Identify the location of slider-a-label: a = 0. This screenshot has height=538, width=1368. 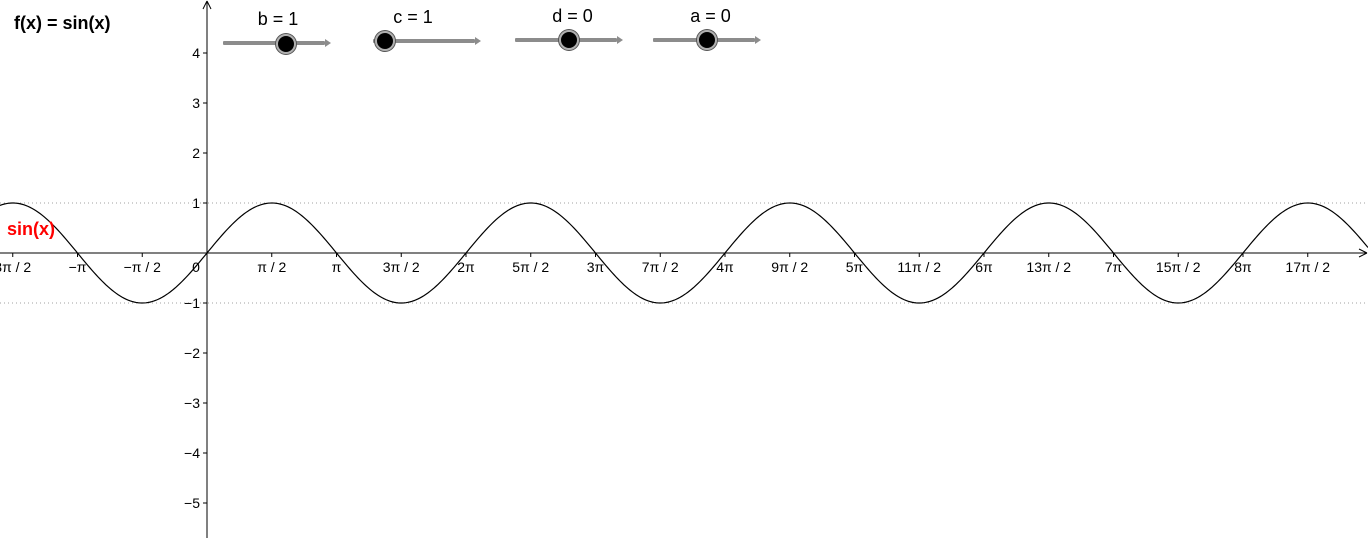
(710, 16).